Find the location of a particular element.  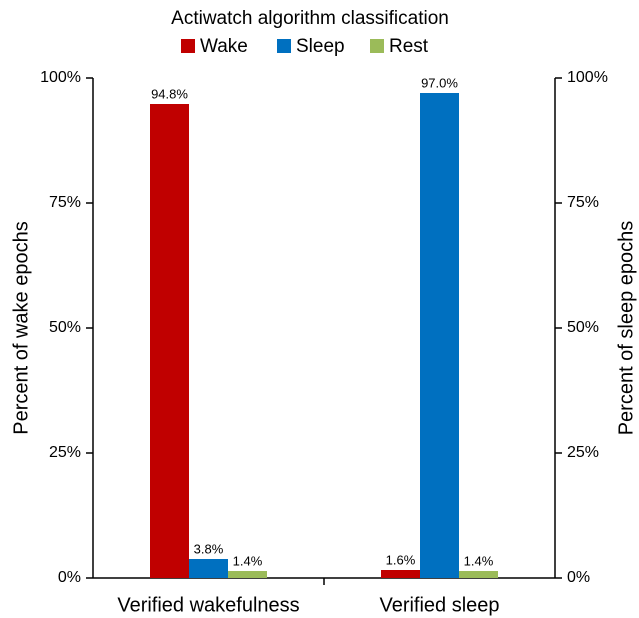

y2-tick-label: 25% is located at coordinates (583, 452).